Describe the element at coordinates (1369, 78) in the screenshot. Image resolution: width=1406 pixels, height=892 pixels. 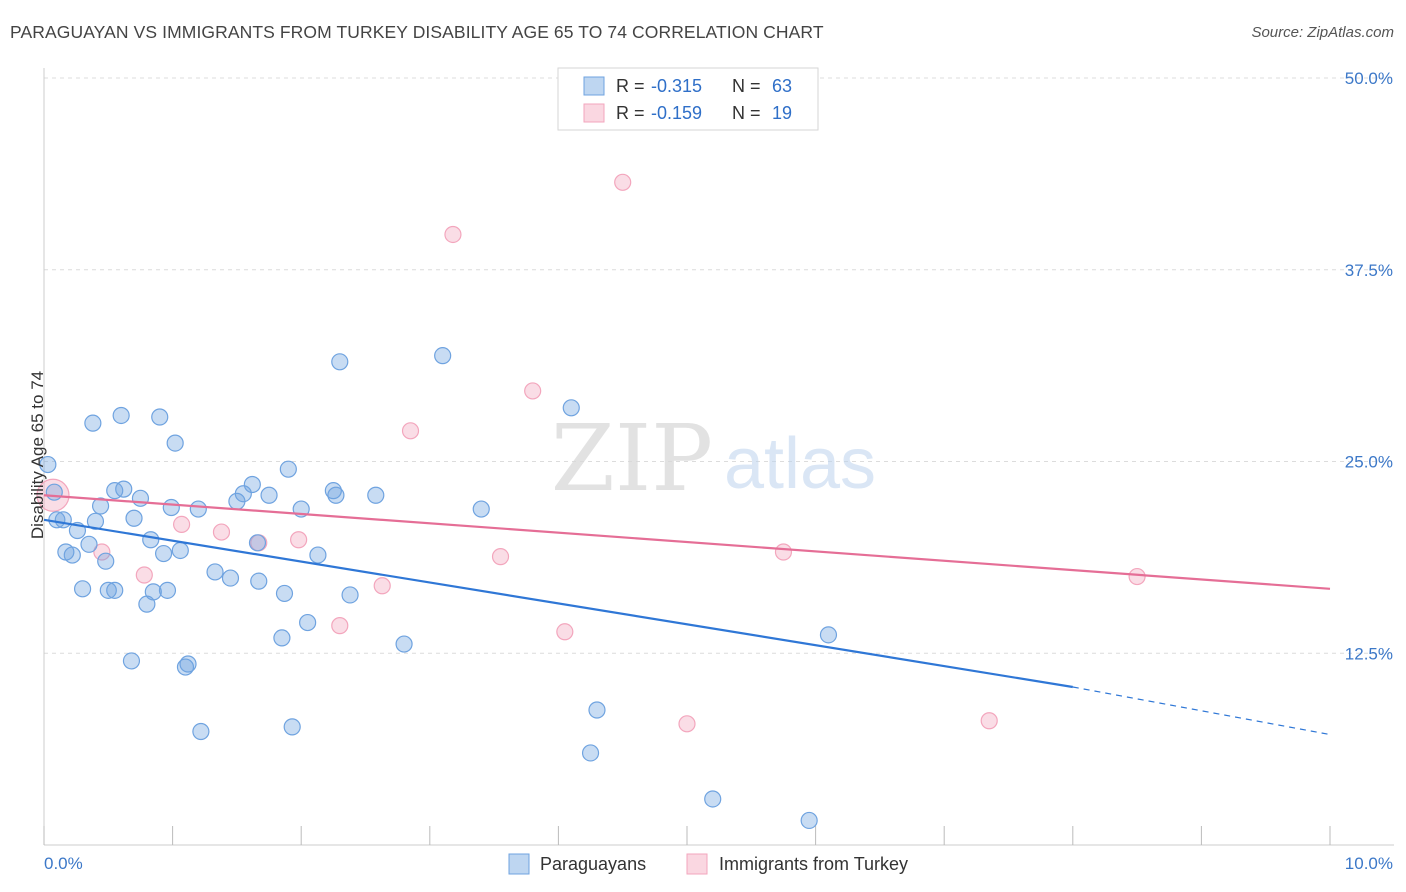
I see `y-tick-label: 50.0%` at that location.